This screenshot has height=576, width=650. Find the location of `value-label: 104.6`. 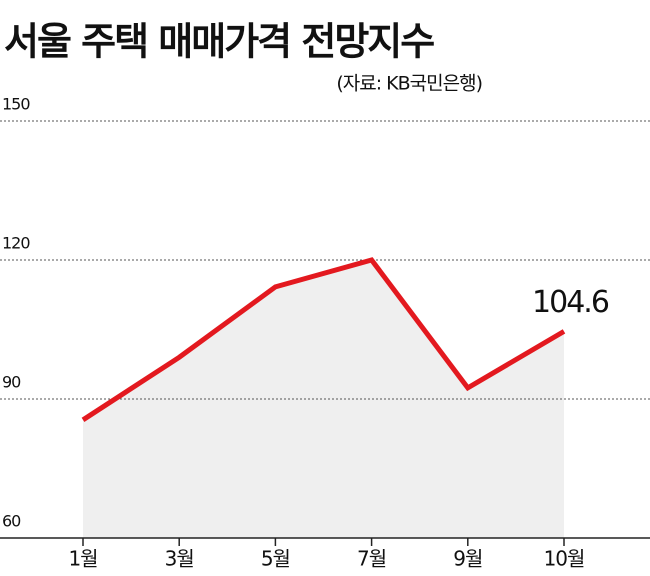

value-label: 104.6 is located at coordinates (570, 302).